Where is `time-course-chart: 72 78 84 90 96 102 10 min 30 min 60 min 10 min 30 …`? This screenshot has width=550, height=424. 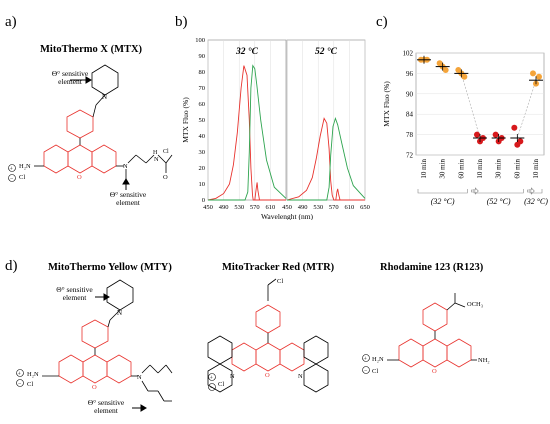
time-course-chart: 72 78 84 90 96 102 10 min 30 min 60 min 10 min 30 … is located at coordinates (465, 128).